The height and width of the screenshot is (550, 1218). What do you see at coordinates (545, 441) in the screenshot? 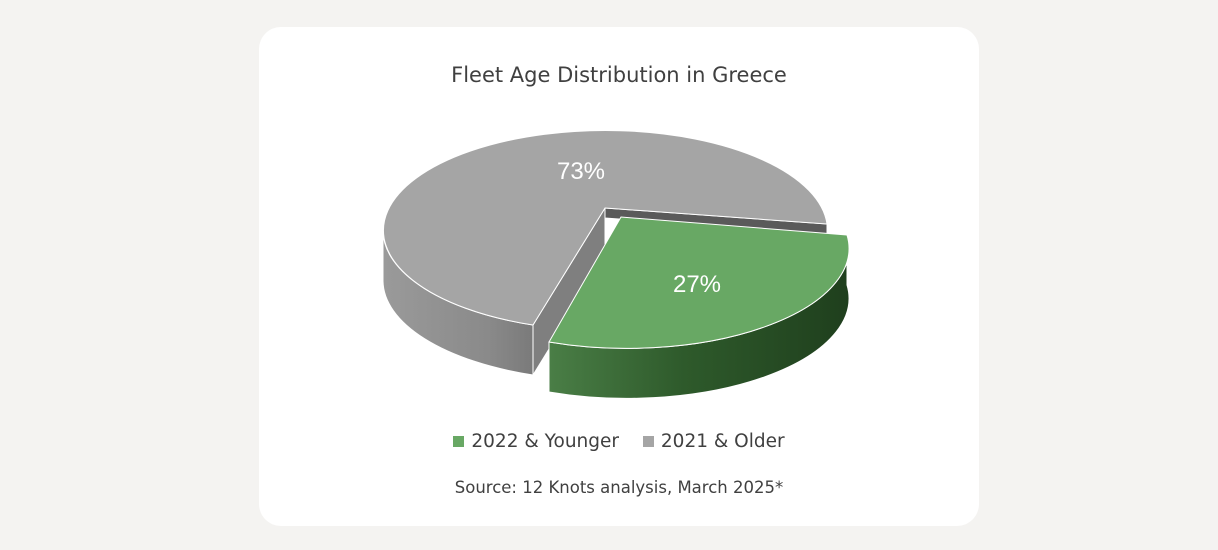
I see `legend-label-younger: 2022 & Younger` at bounding box center [545, 441].